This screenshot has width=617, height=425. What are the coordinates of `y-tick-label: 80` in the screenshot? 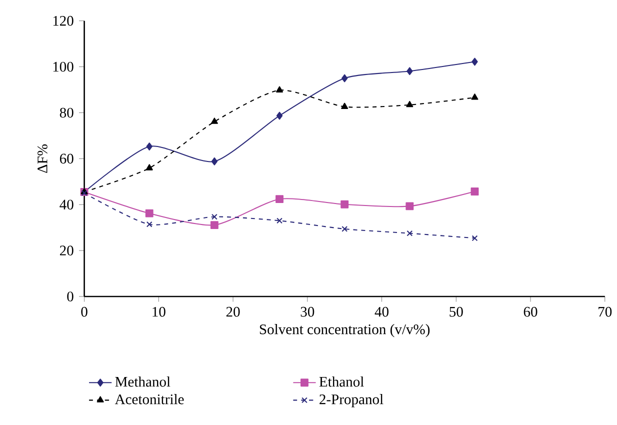 It's located at (67, 113).